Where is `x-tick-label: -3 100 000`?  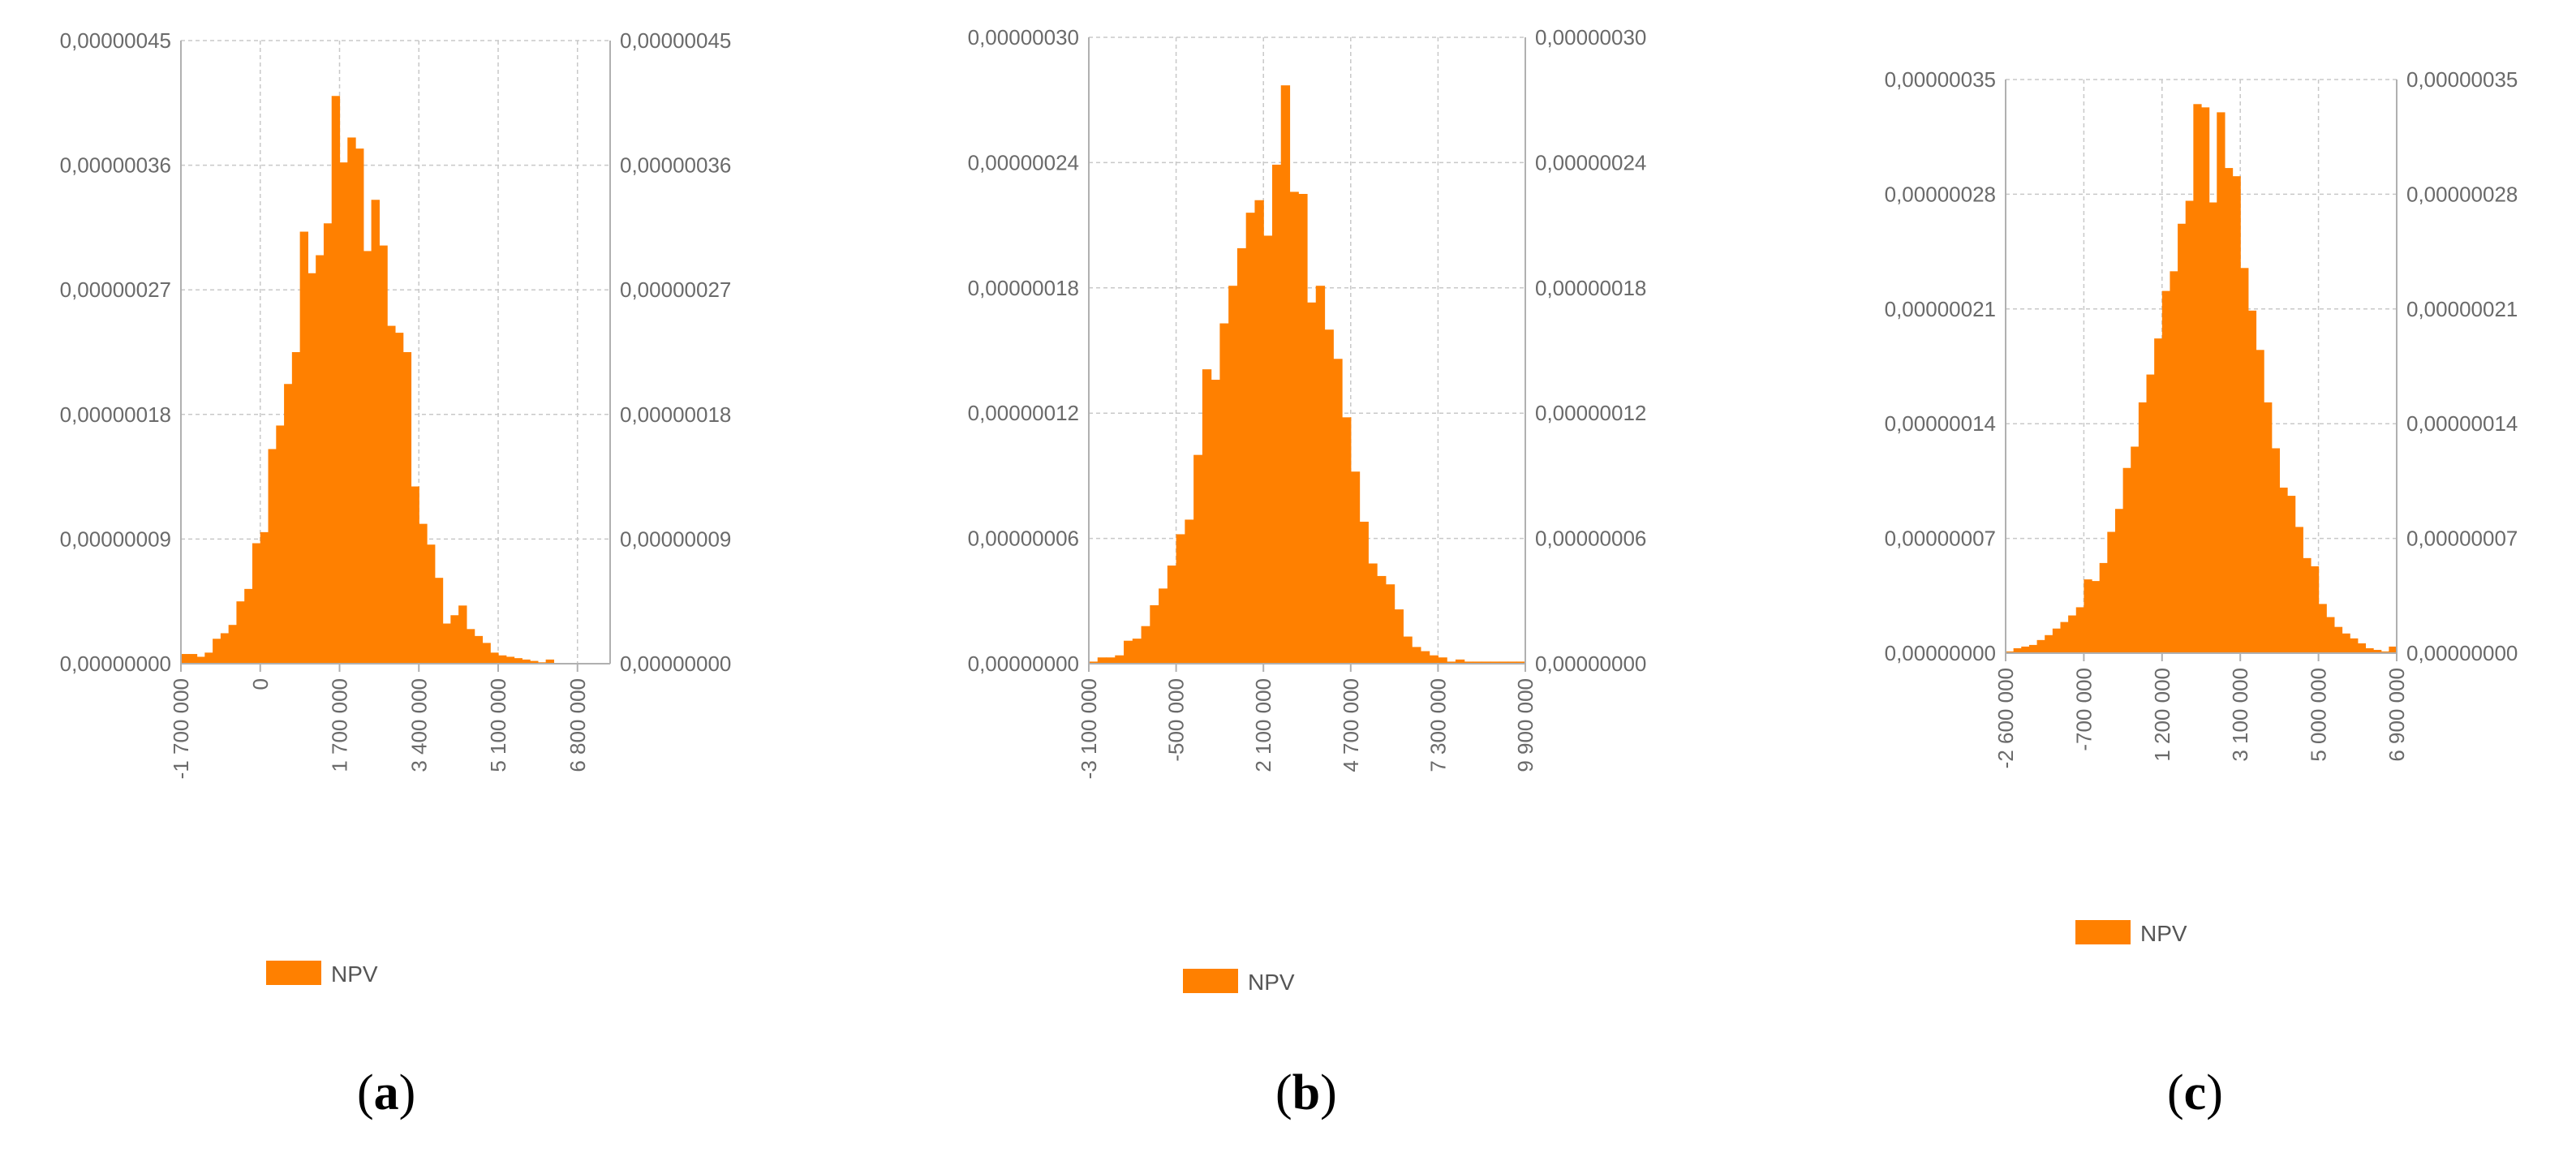 x-tick-label: -3 100 000 is located at coordinates (1089, 729).